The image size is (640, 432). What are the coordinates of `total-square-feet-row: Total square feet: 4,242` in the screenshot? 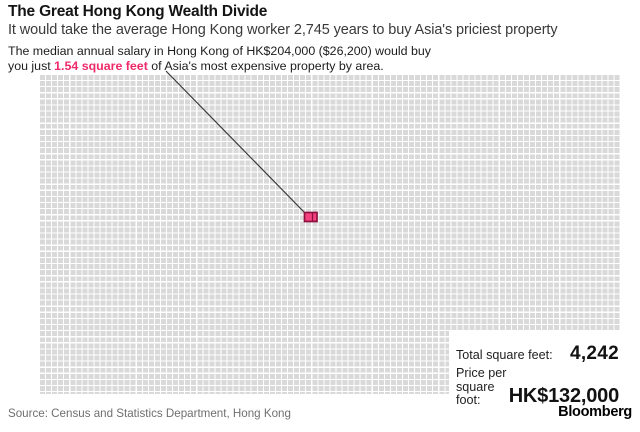 It's located at (537, 354).